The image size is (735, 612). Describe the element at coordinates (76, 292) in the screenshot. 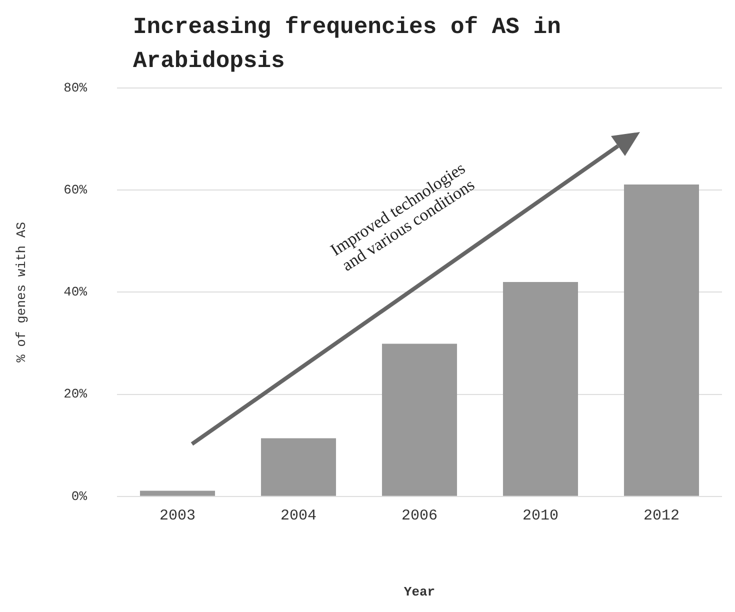

I see `y-tick-label: 40%` at that location.